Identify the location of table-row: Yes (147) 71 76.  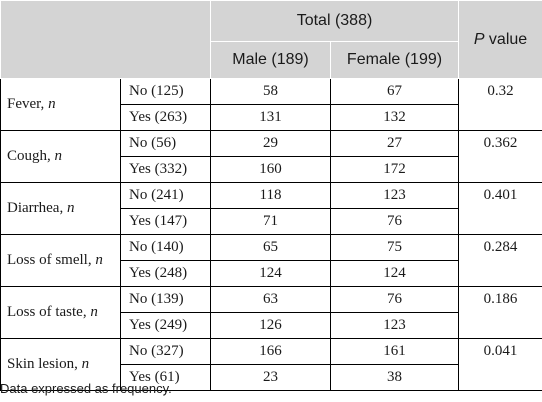
(271, 221).